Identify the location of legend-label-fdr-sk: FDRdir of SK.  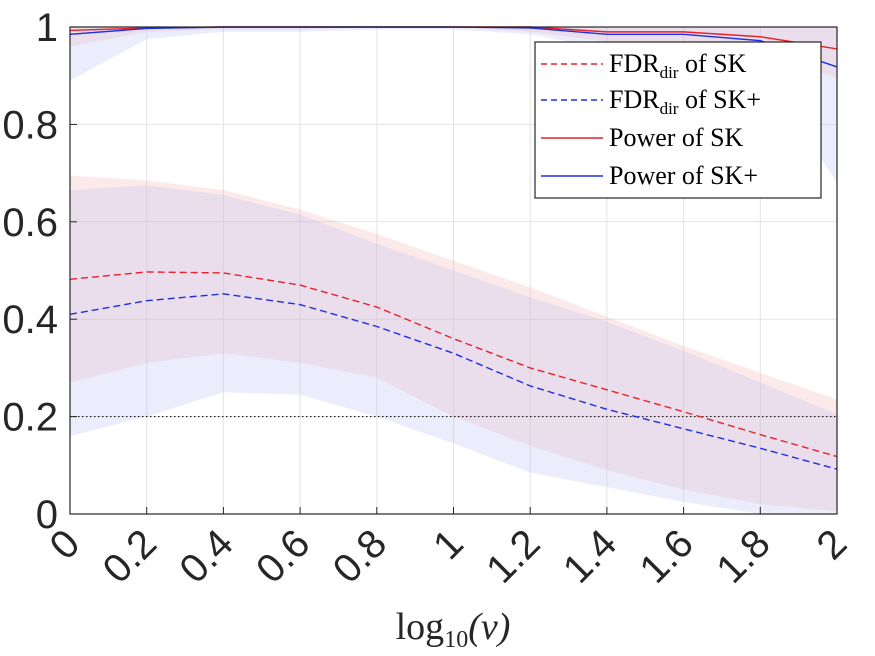
(678, 65).